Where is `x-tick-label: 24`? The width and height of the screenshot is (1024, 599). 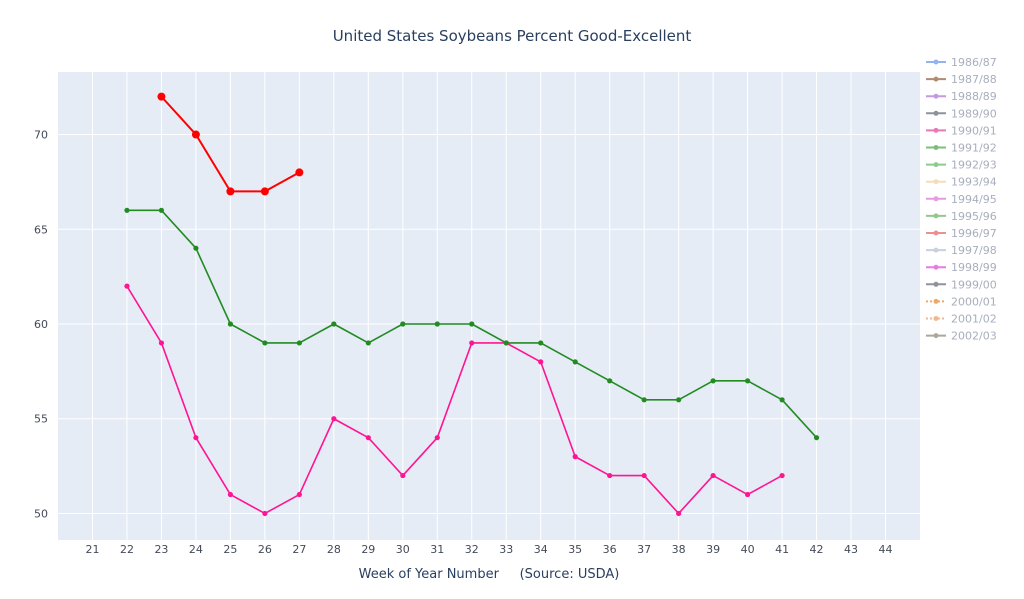
x-tick-label: 24 is located at coordinates (196, 549).